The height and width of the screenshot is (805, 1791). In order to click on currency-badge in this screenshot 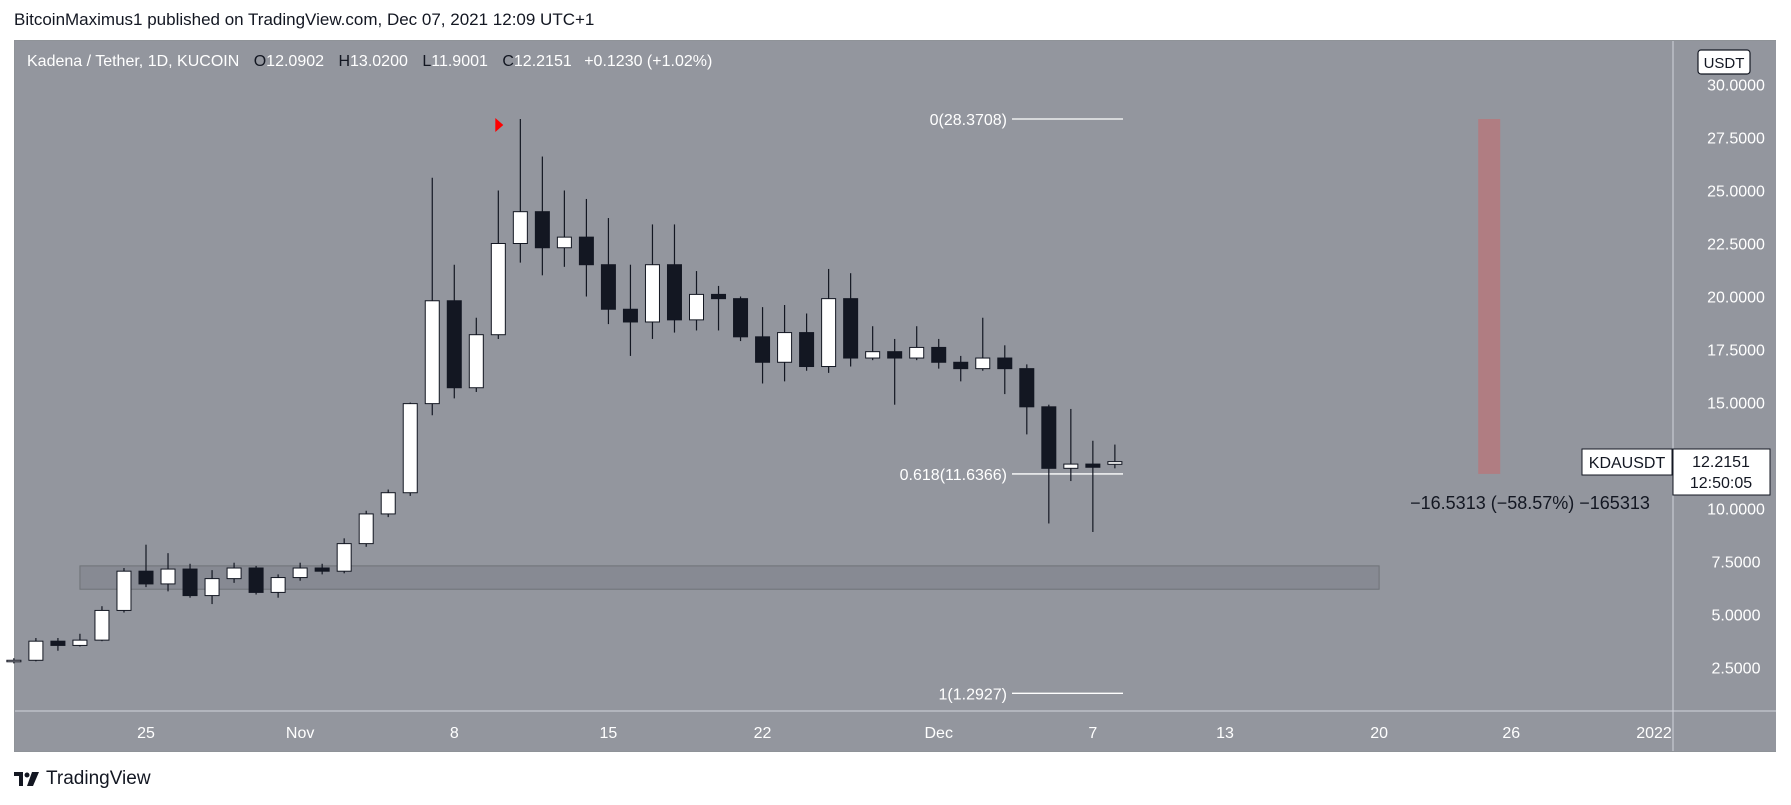, I will do `click(1724, 62)`.